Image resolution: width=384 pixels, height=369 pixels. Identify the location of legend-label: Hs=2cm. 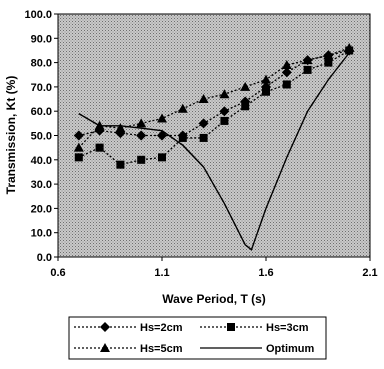
(161, 328).